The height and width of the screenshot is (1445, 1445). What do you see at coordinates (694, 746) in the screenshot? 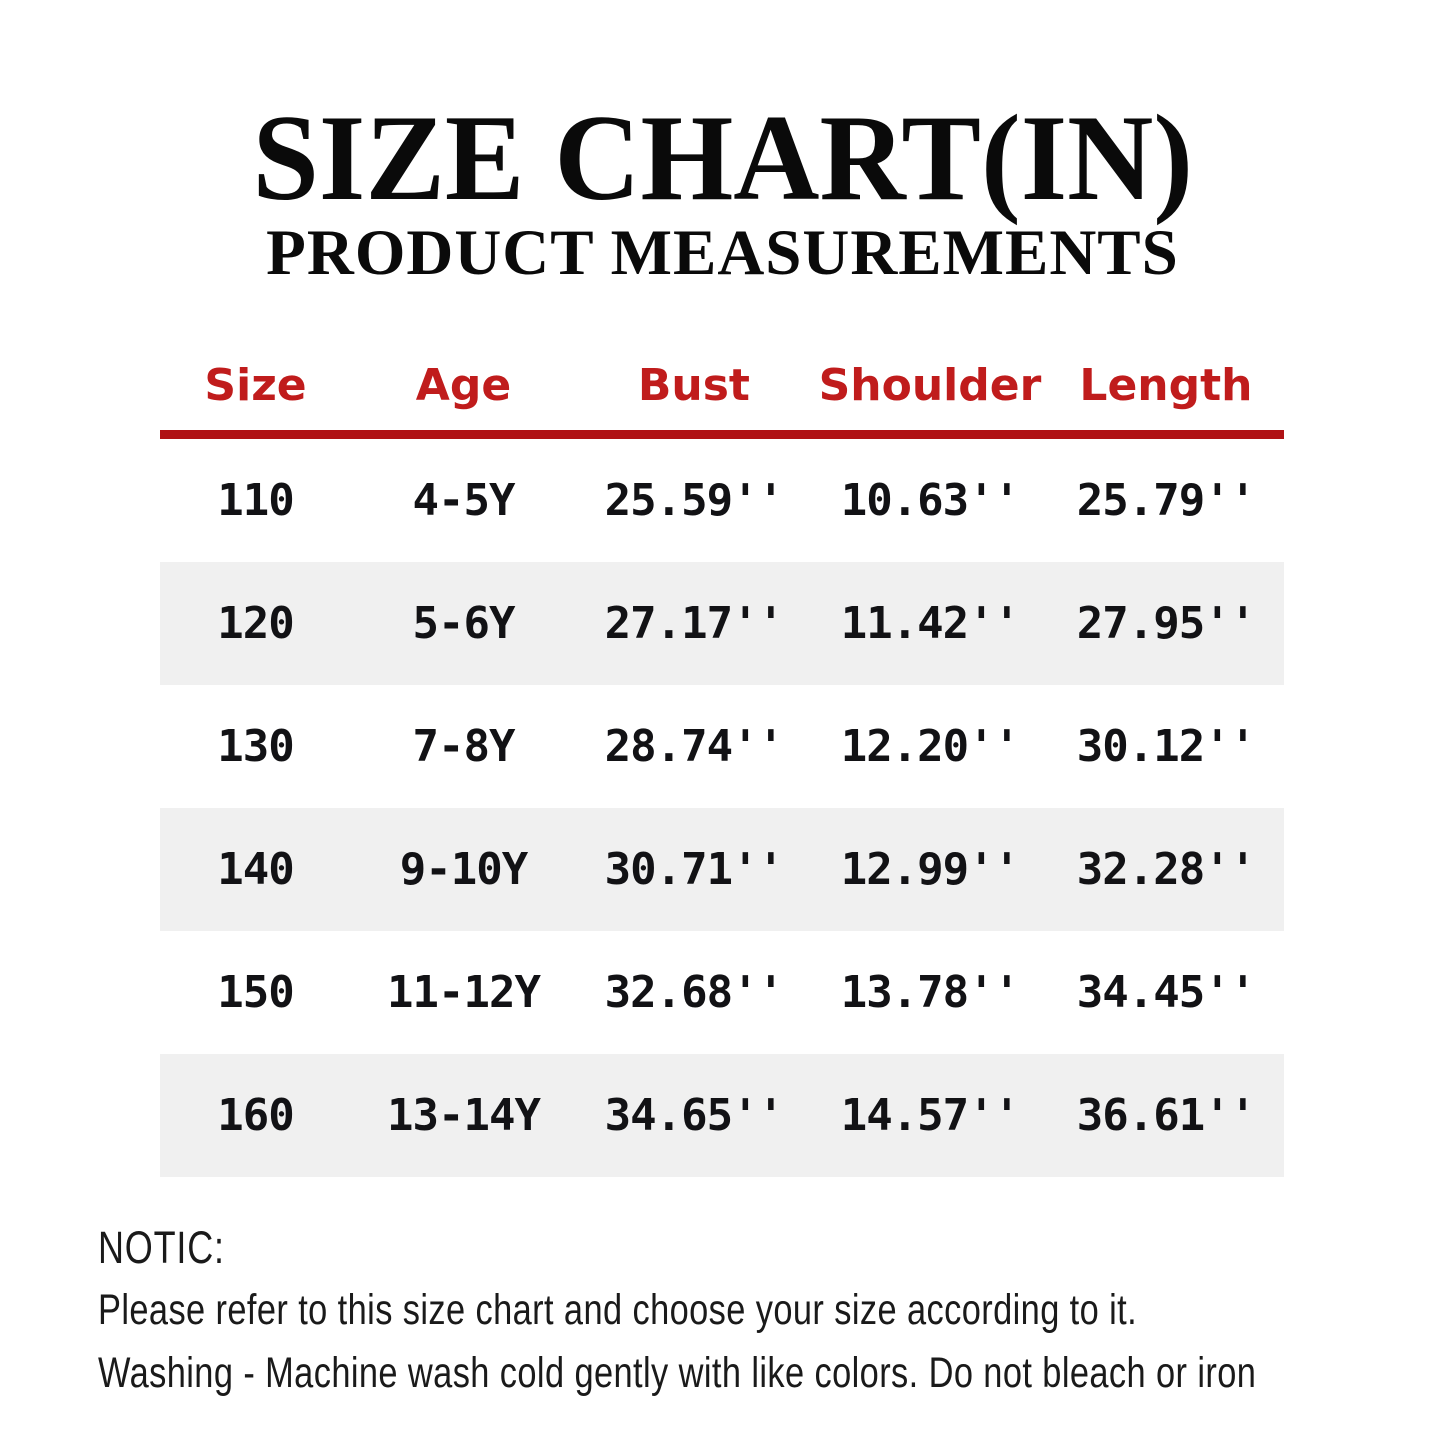
I see `cell-bust: 28.74''` at bounding box center [694, 746].